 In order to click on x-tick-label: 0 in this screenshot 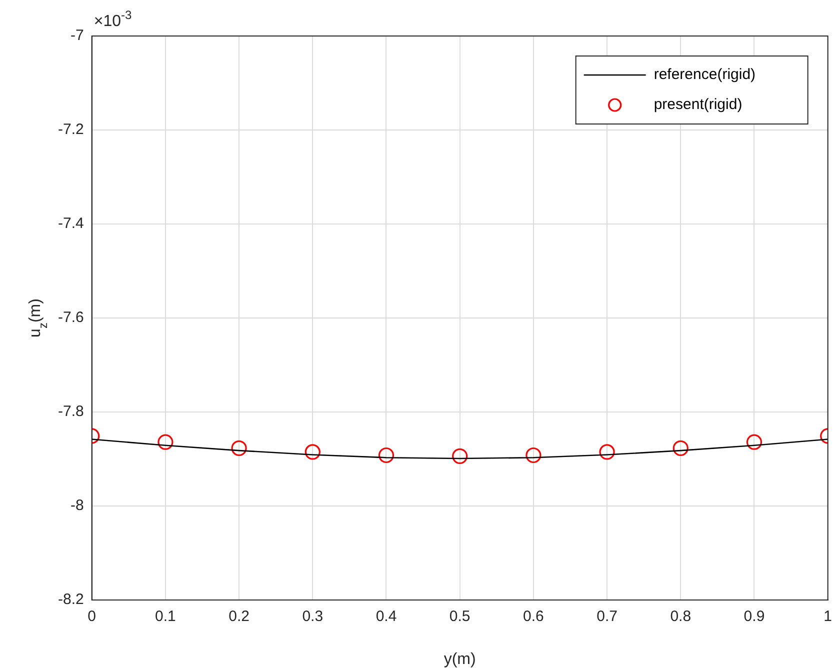, I will do `click(92, 617)`.